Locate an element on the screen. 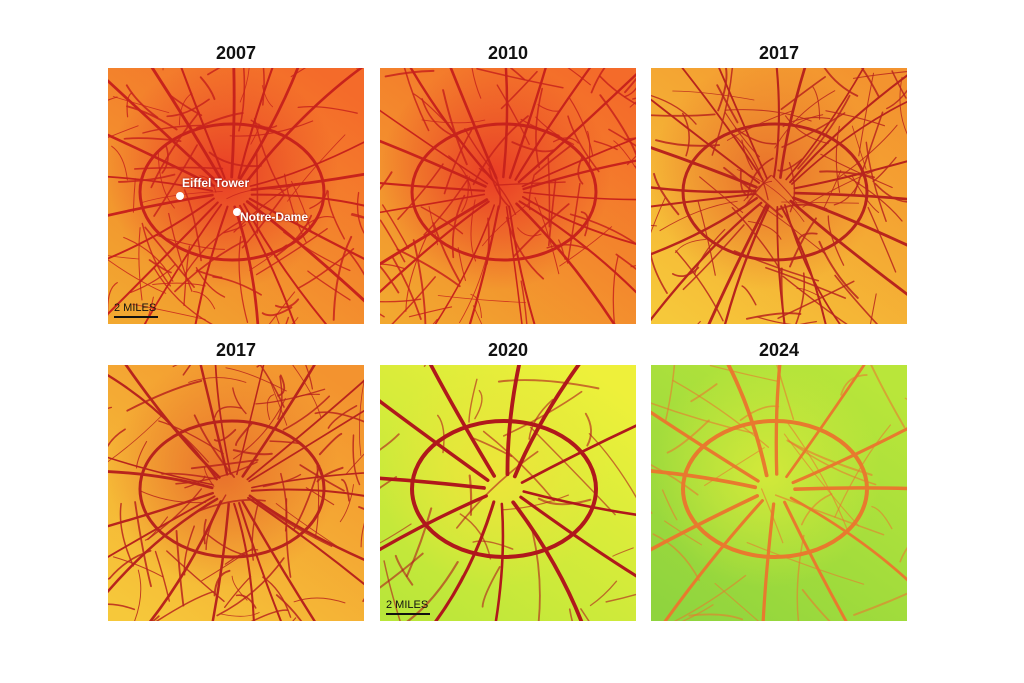  ring-road is located at coordinates (232, 489).